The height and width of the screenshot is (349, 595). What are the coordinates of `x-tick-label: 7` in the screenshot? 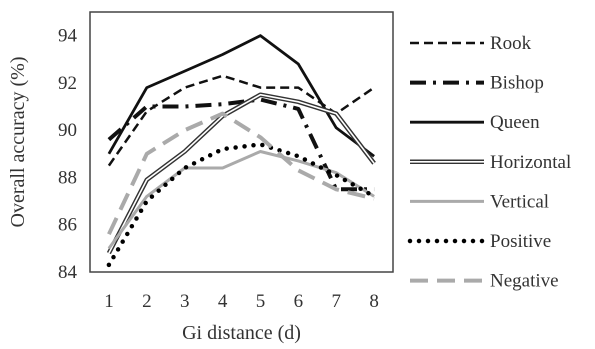 It's located at (336, 301).